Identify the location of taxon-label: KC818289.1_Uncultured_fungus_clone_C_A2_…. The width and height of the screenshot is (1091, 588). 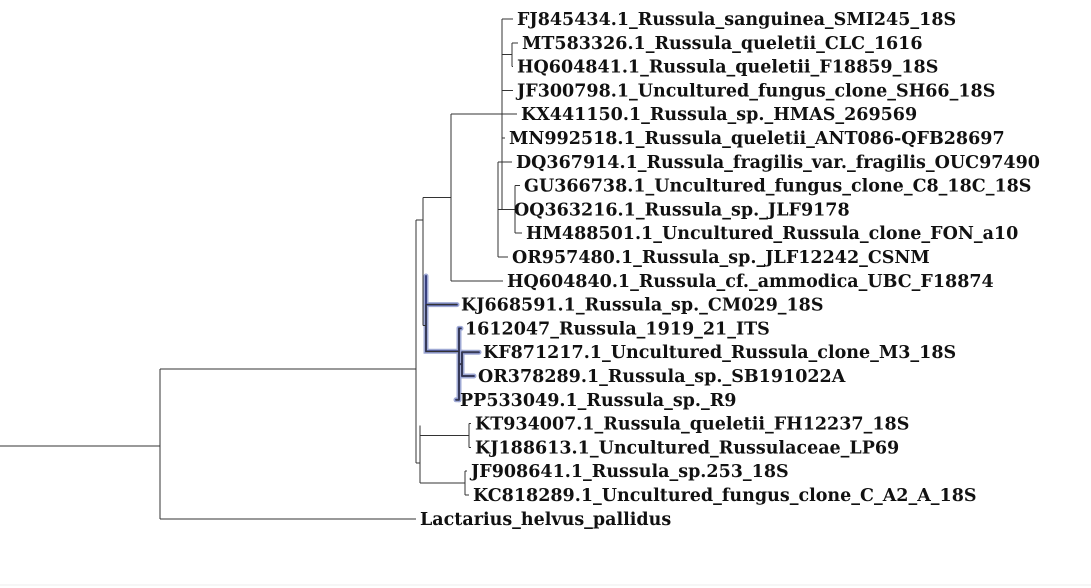
(725, 496).